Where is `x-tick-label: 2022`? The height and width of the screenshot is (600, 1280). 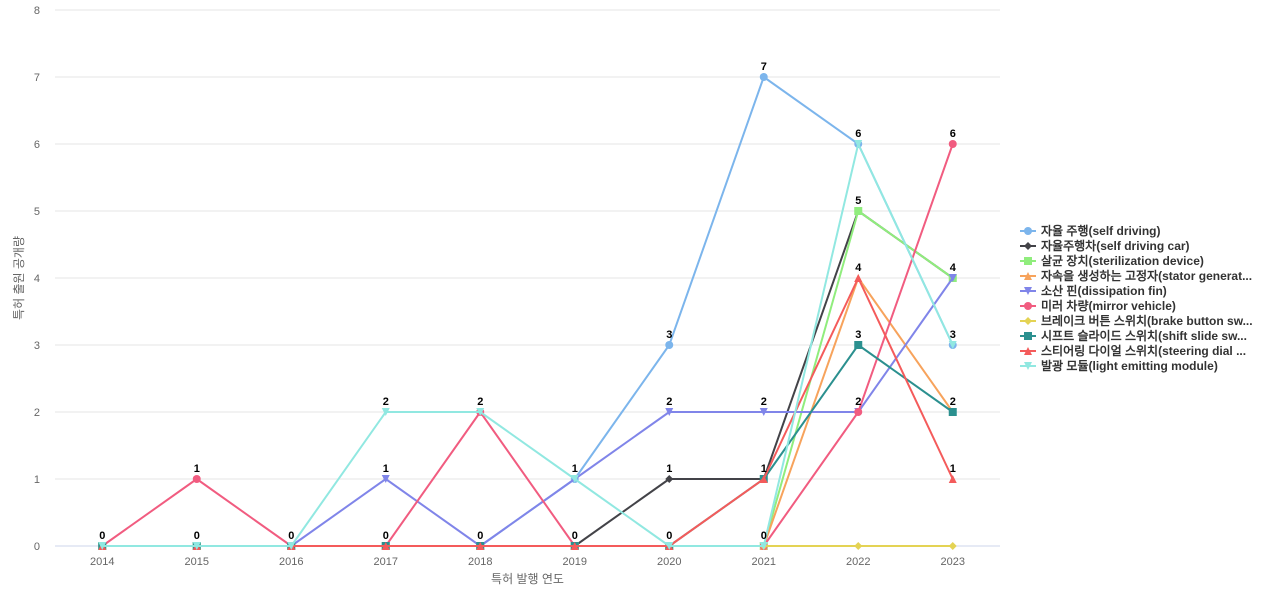 x-tick-label: 2022 is located at coordinates (858, 562).